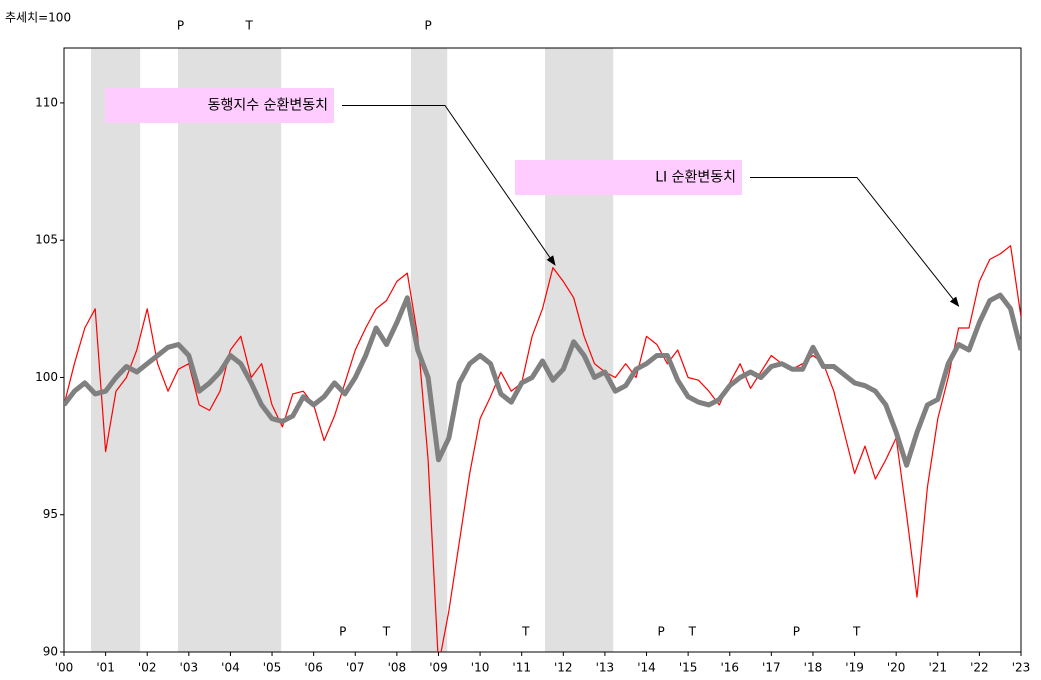  What do you see at coordinates (896, 668) in the screenshot?
I see `x-tick-label: '20` at bounding box center [896, 668].